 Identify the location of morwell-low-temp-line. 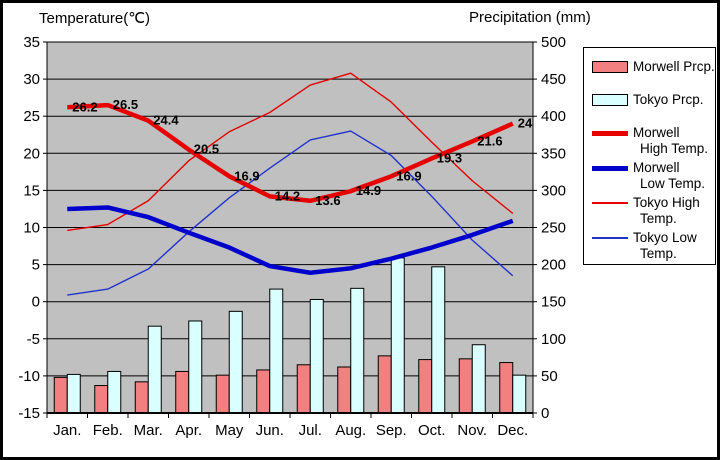
(290, 240).